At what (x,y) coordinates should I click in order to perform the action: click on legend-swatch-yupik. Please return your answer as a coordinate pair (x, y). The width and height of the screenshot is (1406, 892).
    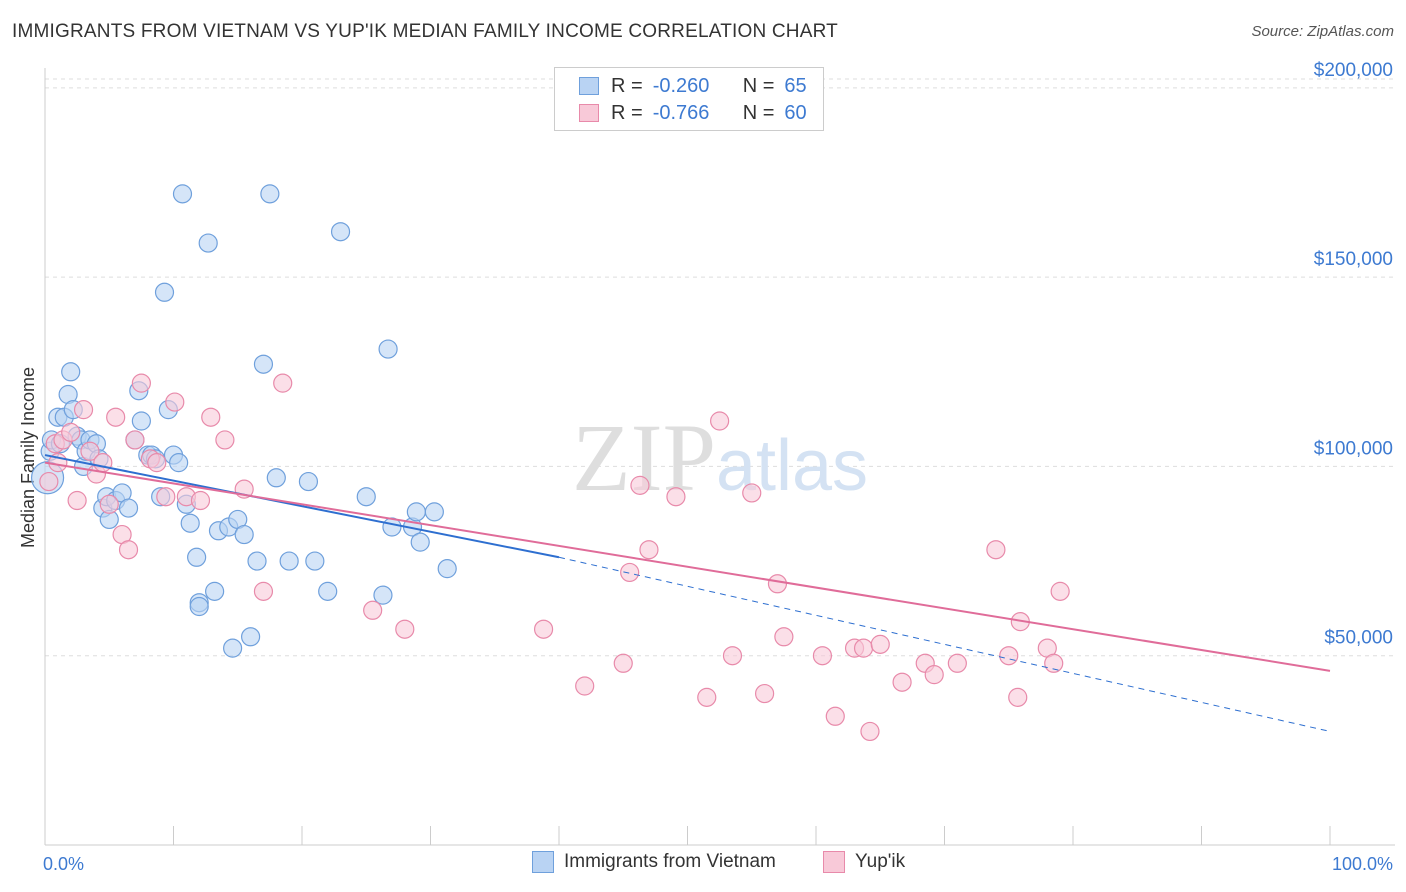
    Looking at the image, I should click on (589, 113).